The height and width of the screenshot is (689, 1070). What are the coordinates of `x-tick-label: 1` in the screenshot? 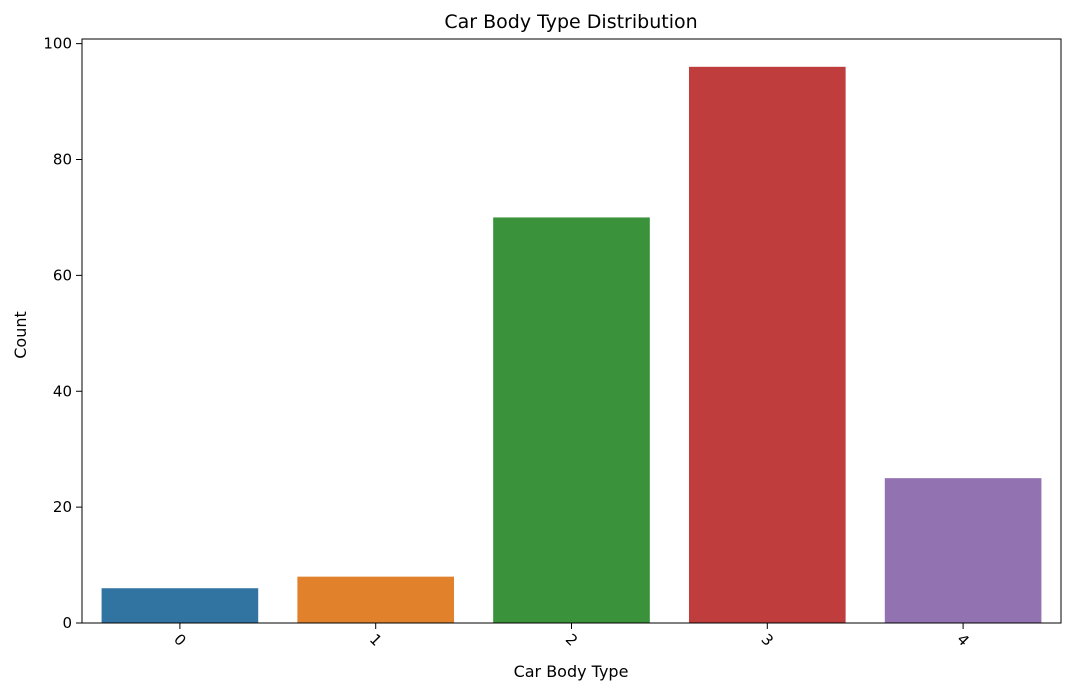 It's located at (375, 639).